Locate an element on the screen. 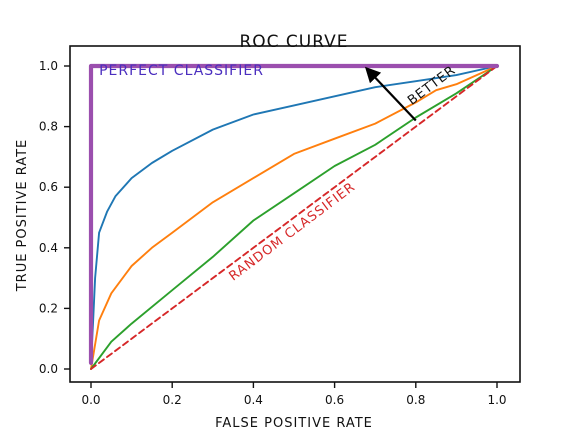 Image resolution: width=576 pixels, height=432 pixels. y-tick-label: 0.2 is located at coordinates (48, 308).